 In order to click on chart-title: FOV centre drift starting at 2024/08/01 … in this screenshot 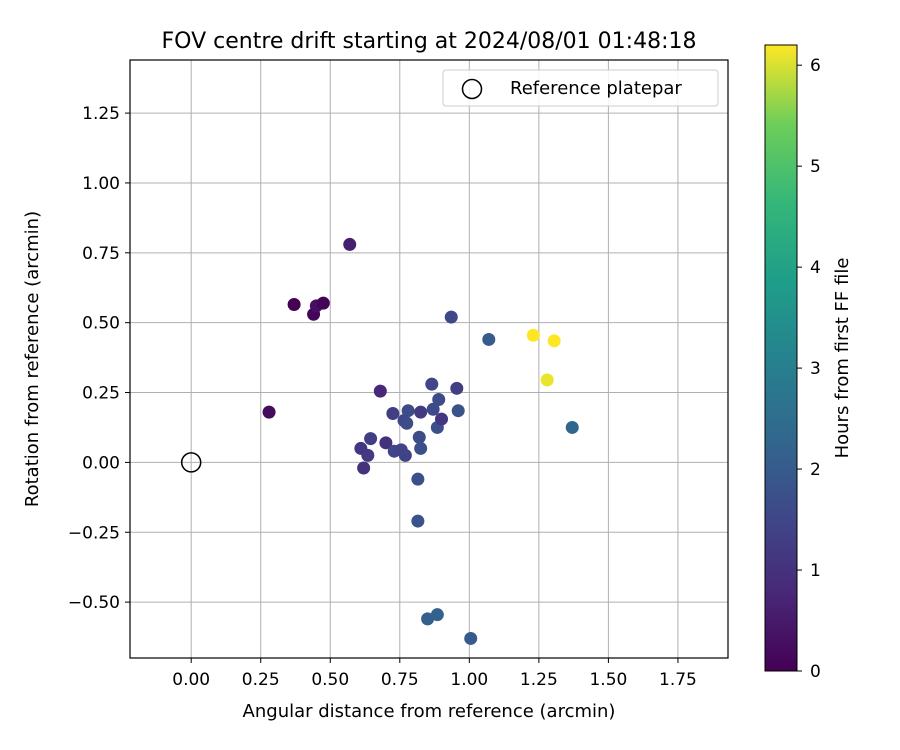, I will do `click(429, 41)`.